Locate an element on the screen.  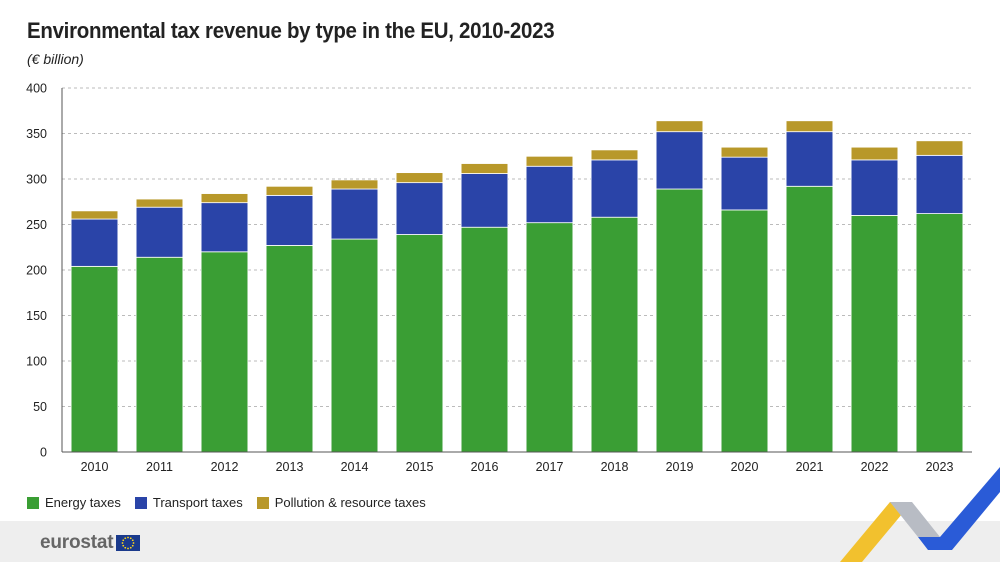
y-tick-label-200: 200 is located at coordinates (36, 271).